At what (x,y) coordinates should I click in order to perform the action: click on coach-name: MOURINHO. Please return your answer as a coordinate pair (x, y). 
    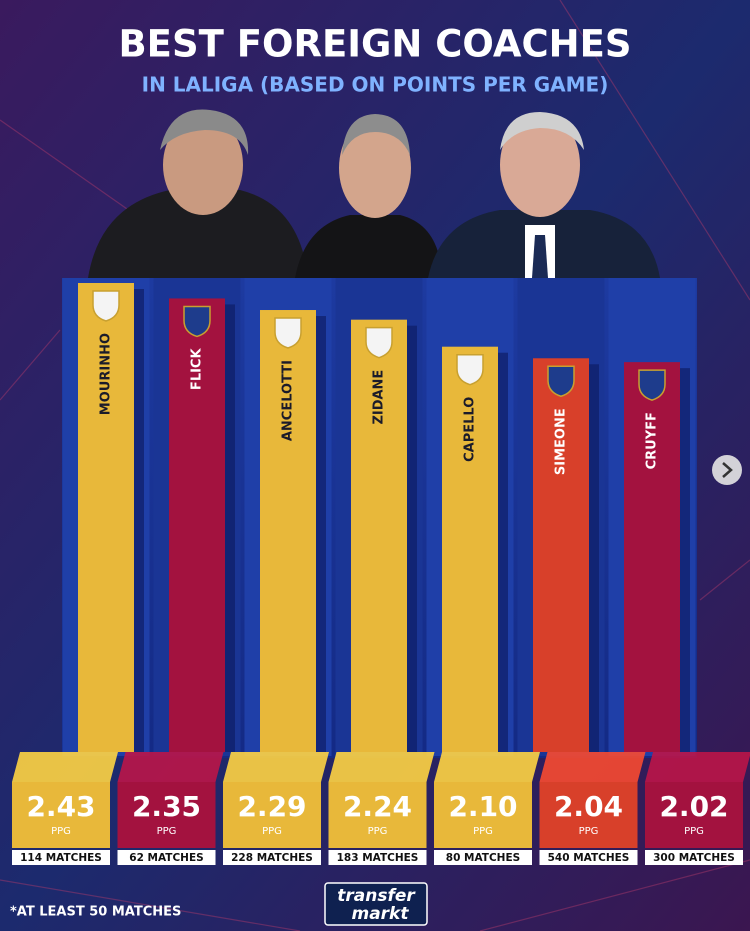
    Looking at the image, I should click on (106, 374).